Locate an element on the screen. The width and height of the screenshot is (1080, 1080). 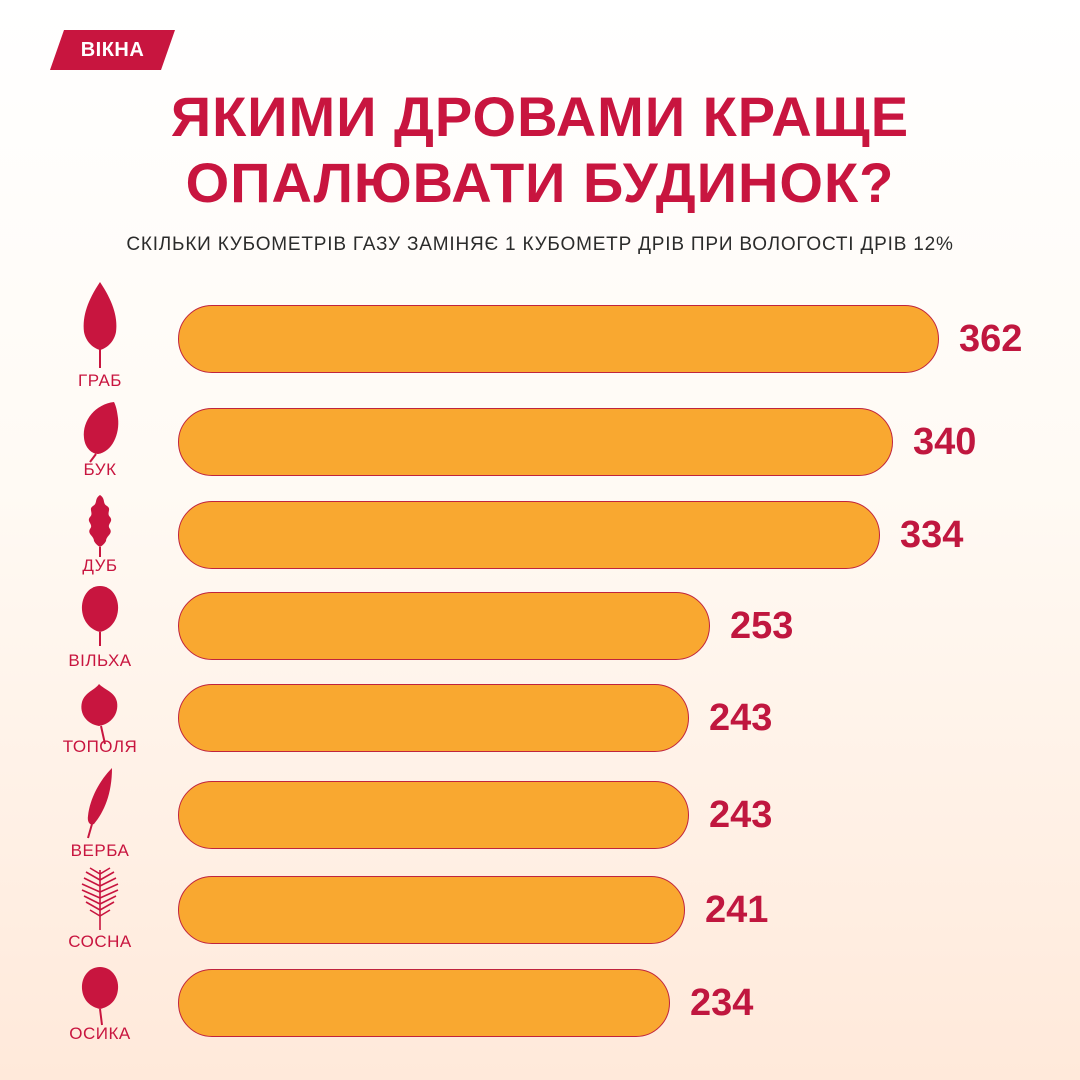
aspen-leaf-icon is located at coordinates (100, 994).